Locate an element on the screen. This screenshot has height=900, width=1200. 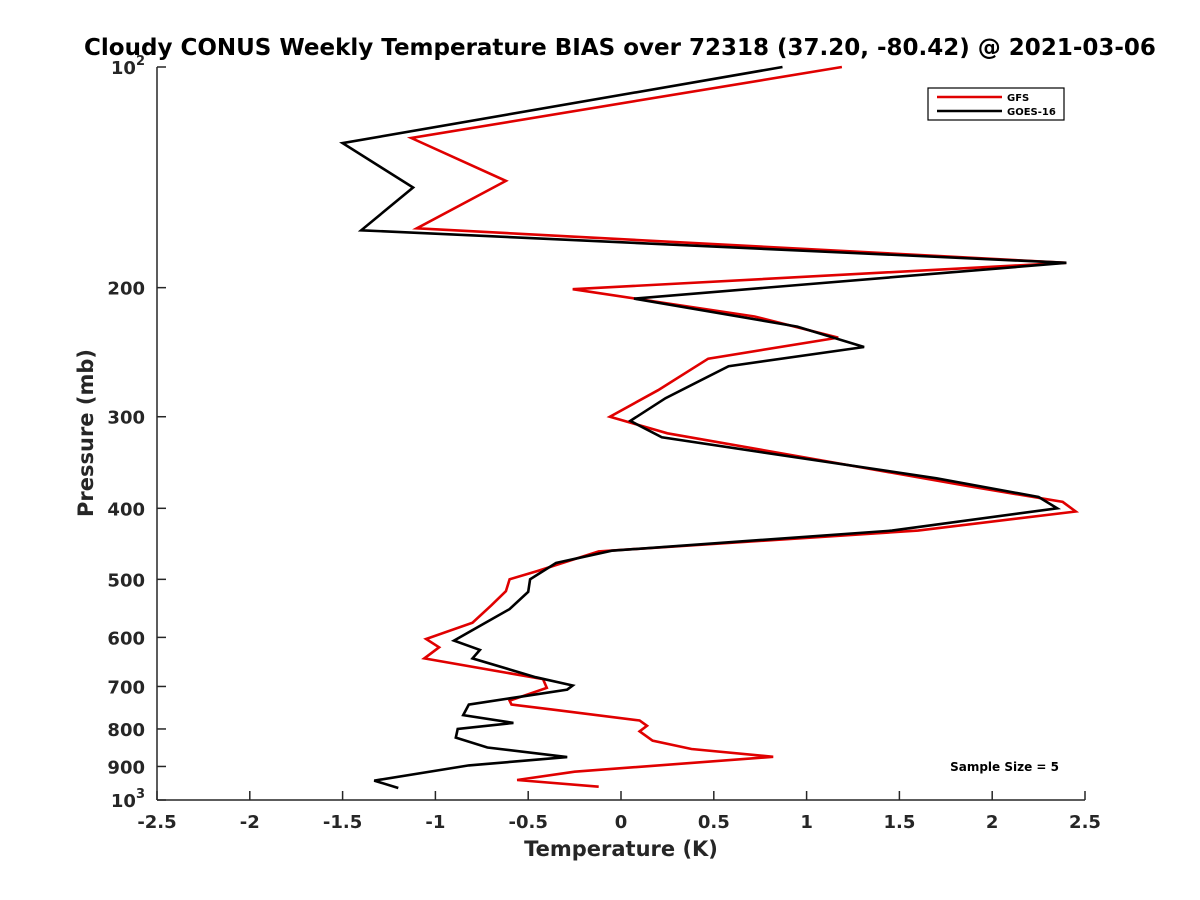
y-tick-label: 10³ is located at coordinates (128, 799).